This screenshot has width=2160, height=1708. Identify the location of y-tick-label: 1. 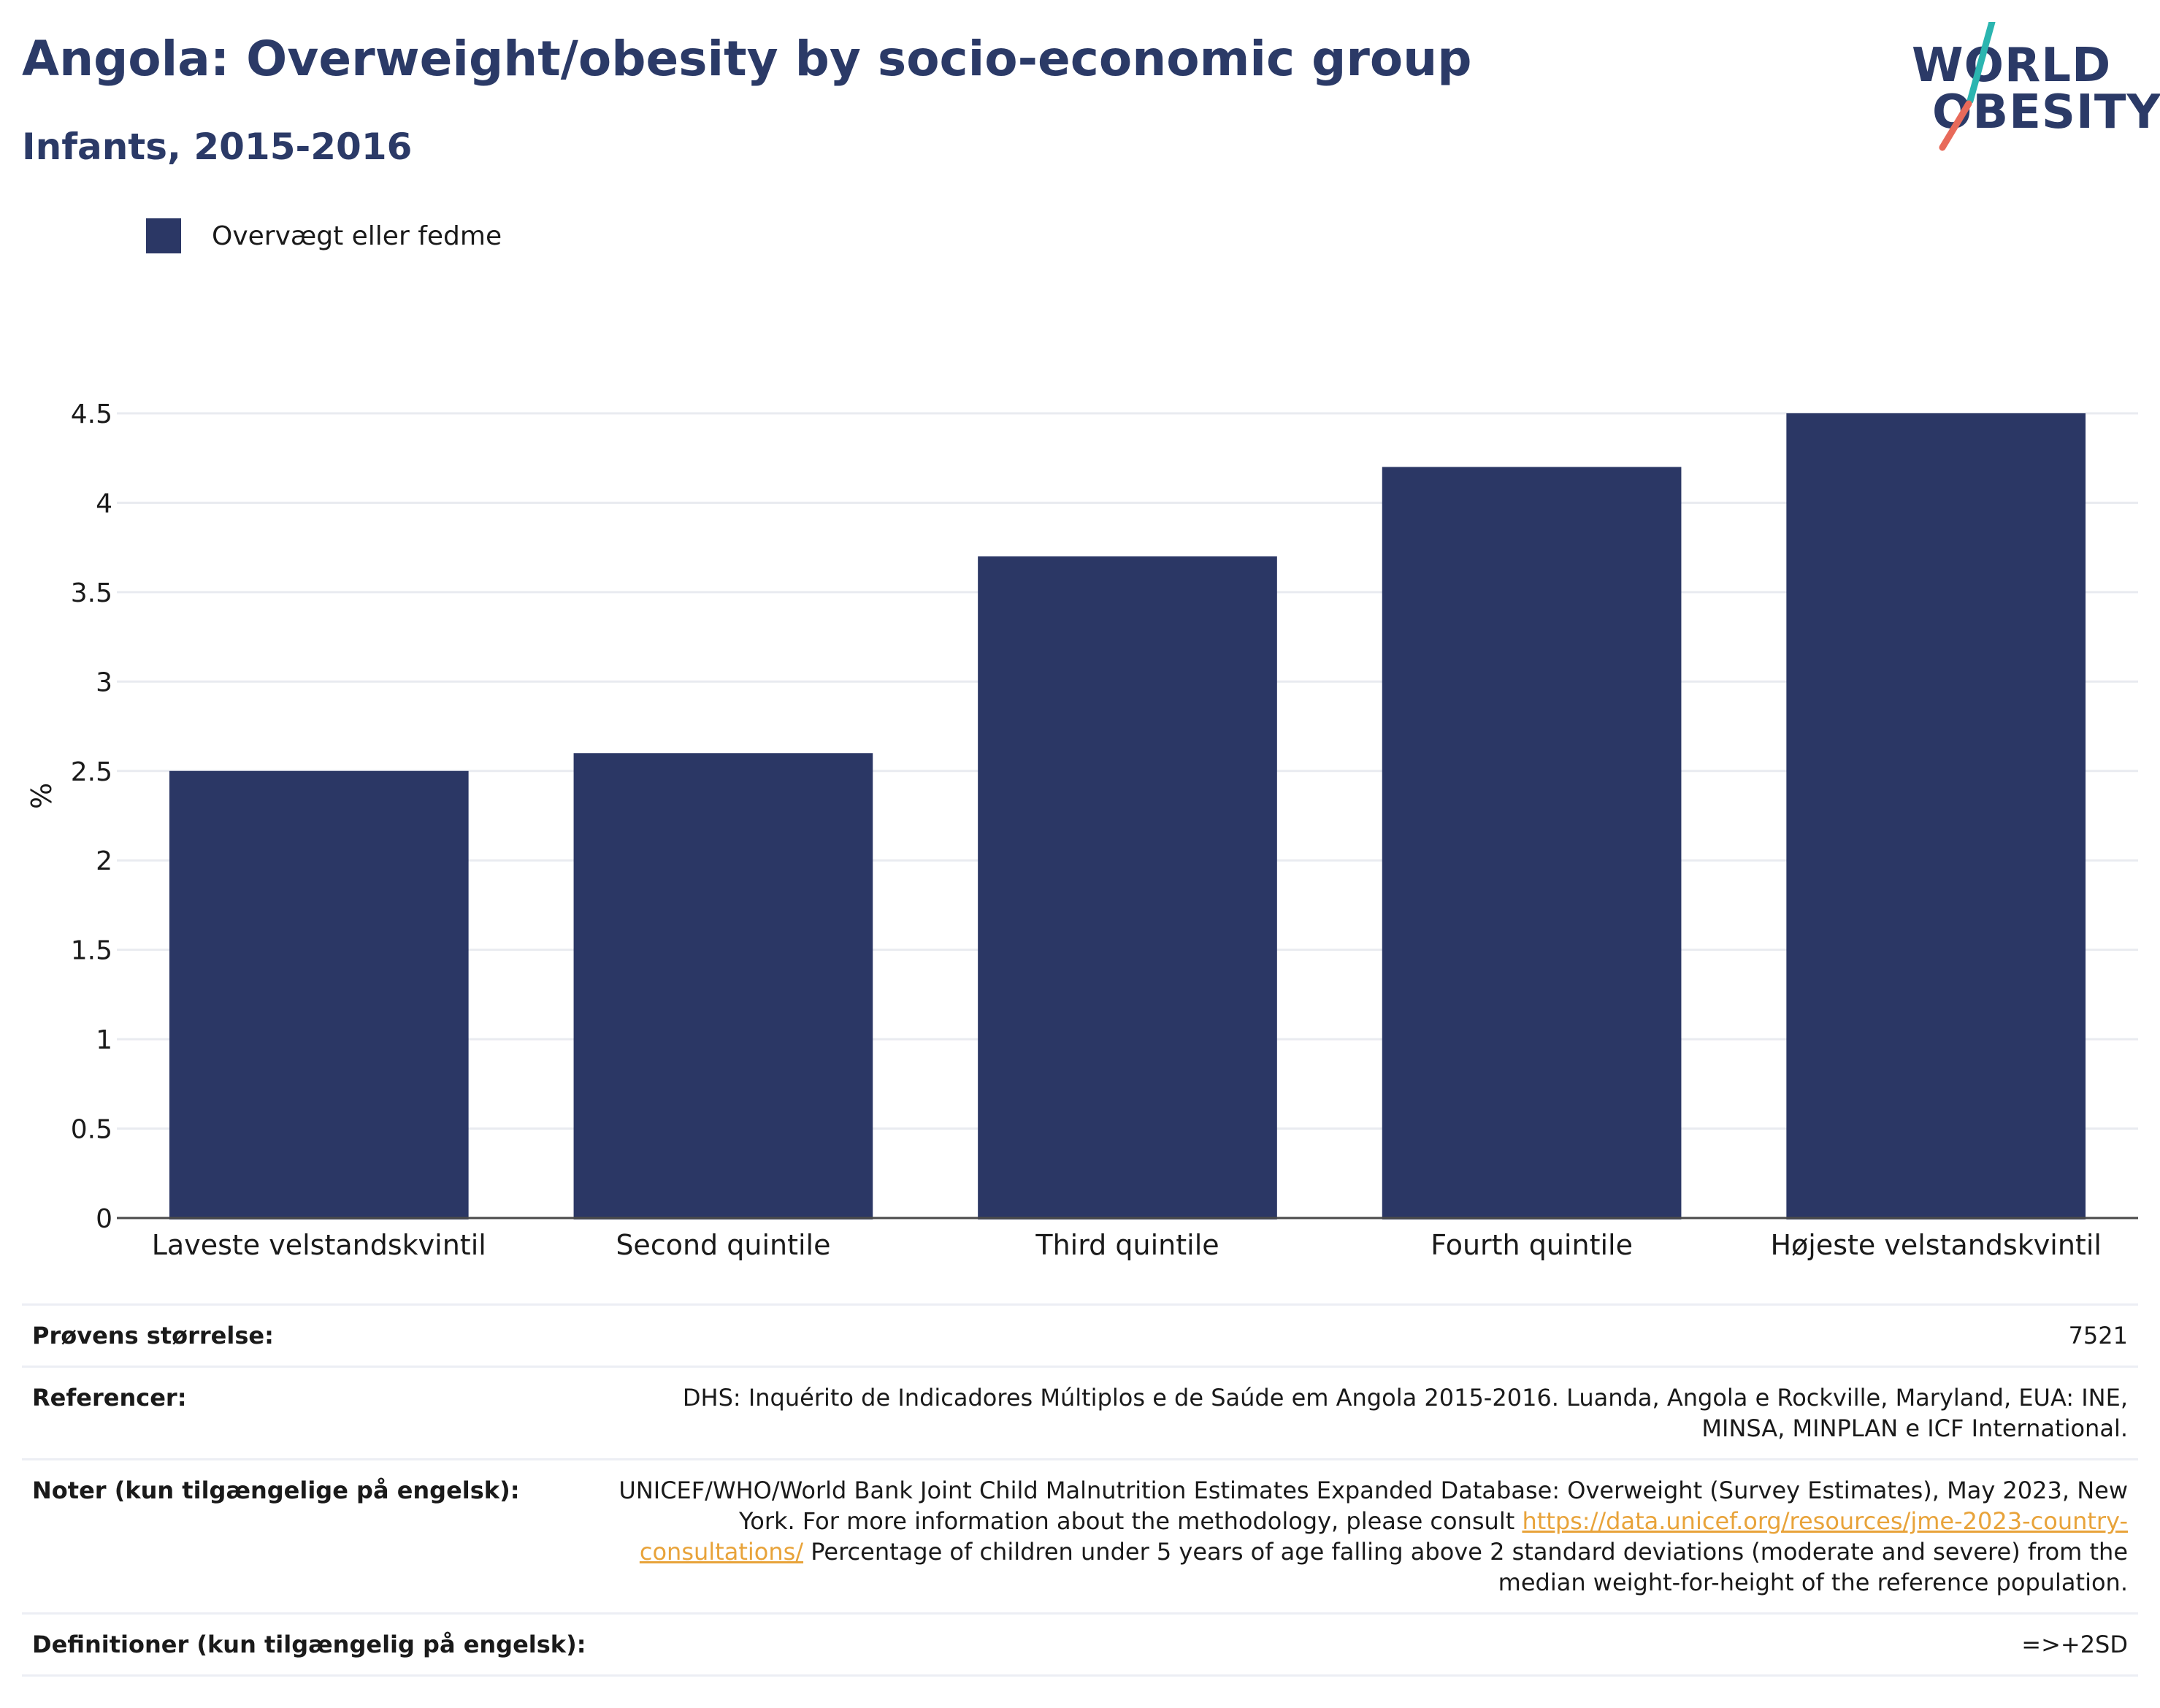
(104, 1040).